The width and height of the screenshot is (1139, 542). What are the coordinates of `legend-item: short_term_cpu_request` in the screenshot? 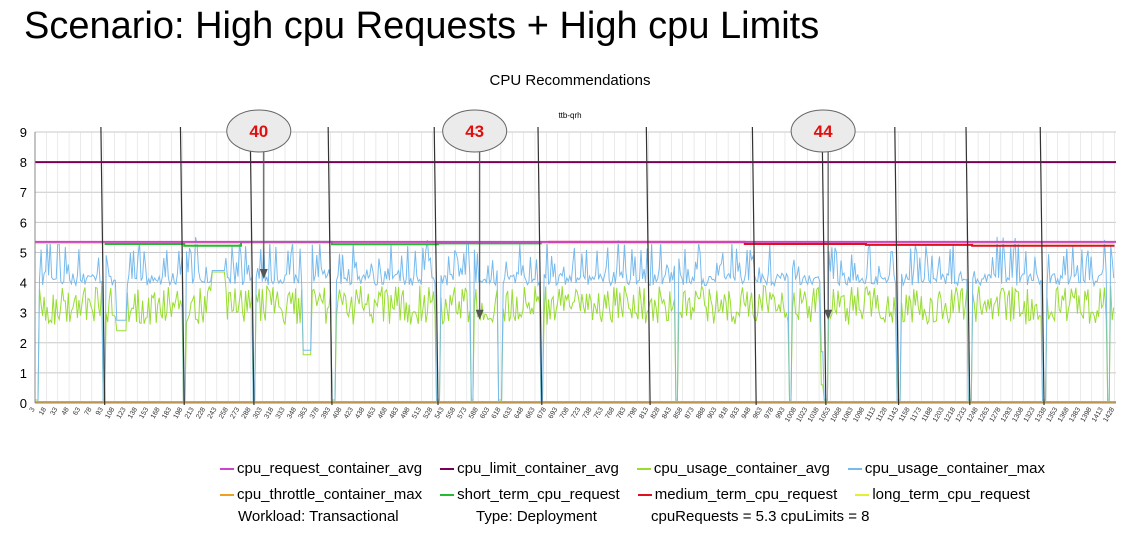 It's located at (530, 494).